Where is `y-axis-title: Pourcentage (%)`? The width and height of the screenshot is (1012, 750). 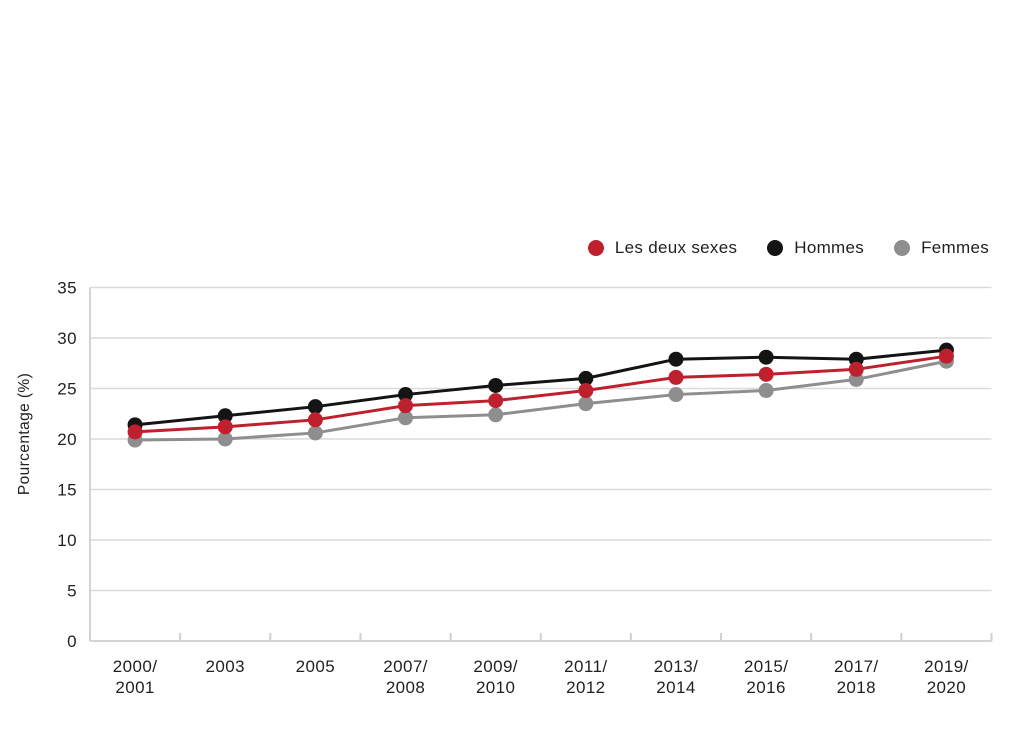
y-axis-title: Pourcentage (%) is located at coordinates (24, 434).